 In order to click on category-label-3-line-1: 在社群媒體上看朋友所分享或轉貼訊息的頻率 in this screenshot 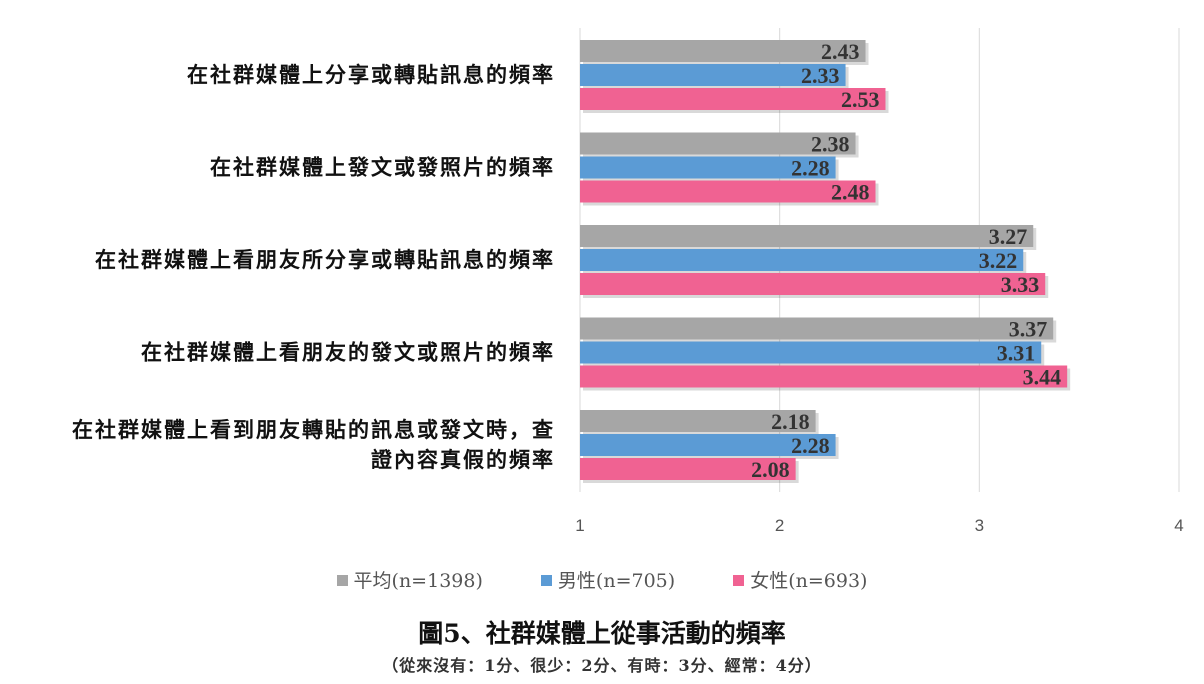, I will do `click(325, 259)`.